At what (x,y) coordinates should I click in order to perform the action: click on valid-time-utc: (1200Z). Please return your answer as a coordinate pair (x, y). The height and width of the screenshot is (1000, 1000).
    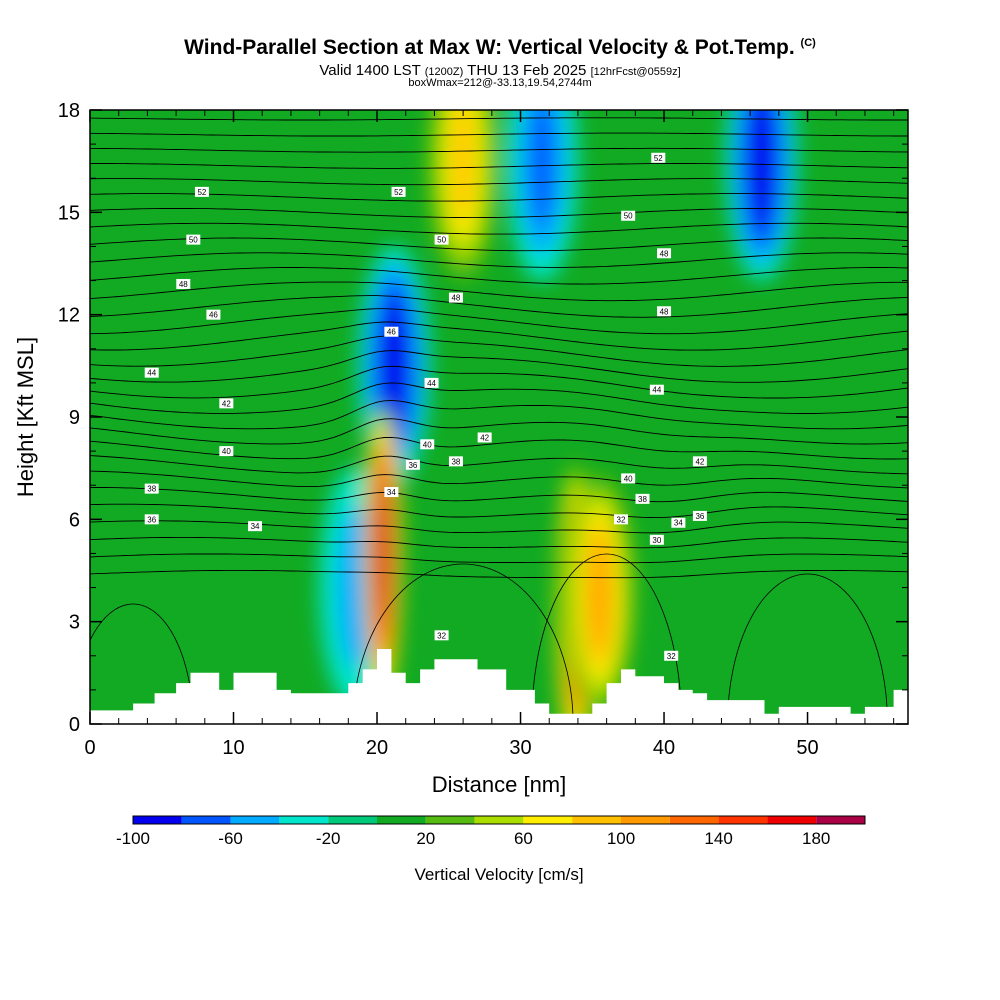
    Looking at the image, I should click on (444, 72).